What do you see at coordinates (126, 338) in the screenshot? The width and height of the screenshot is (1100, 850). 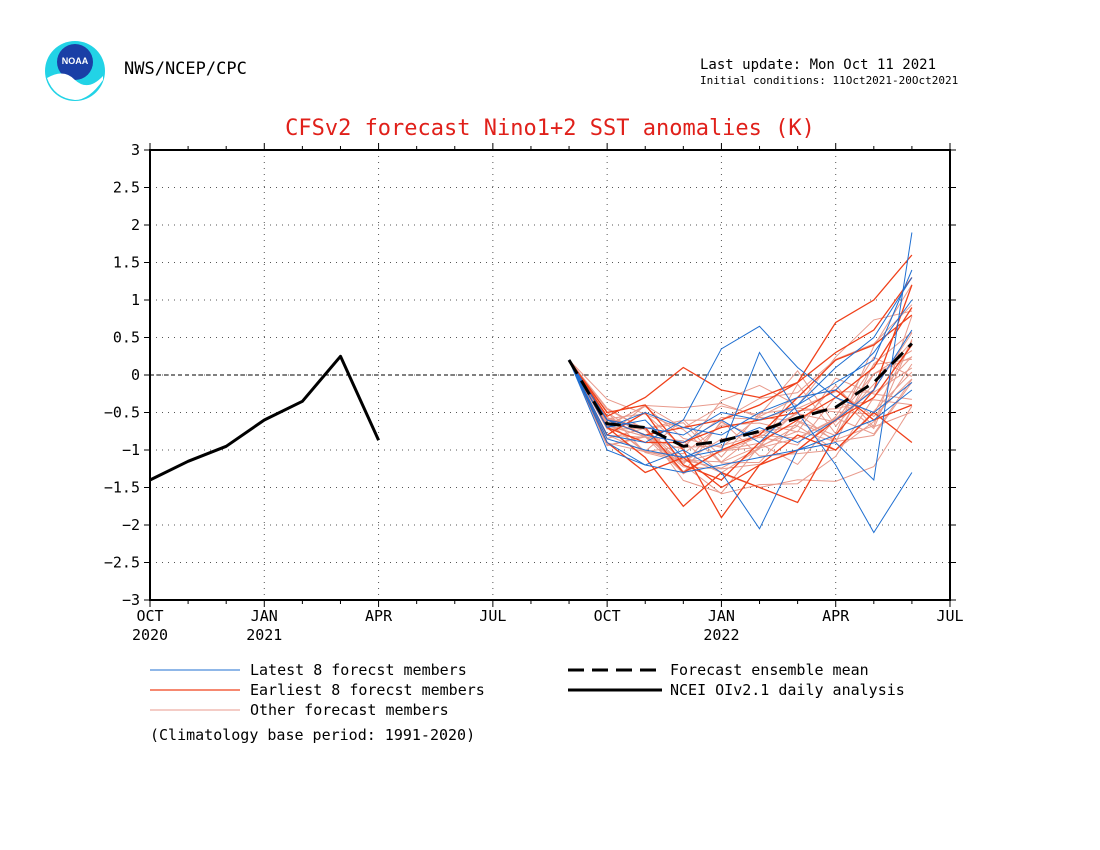 I see `y-tick-label: 0.5` at bounding box center [126, 338].